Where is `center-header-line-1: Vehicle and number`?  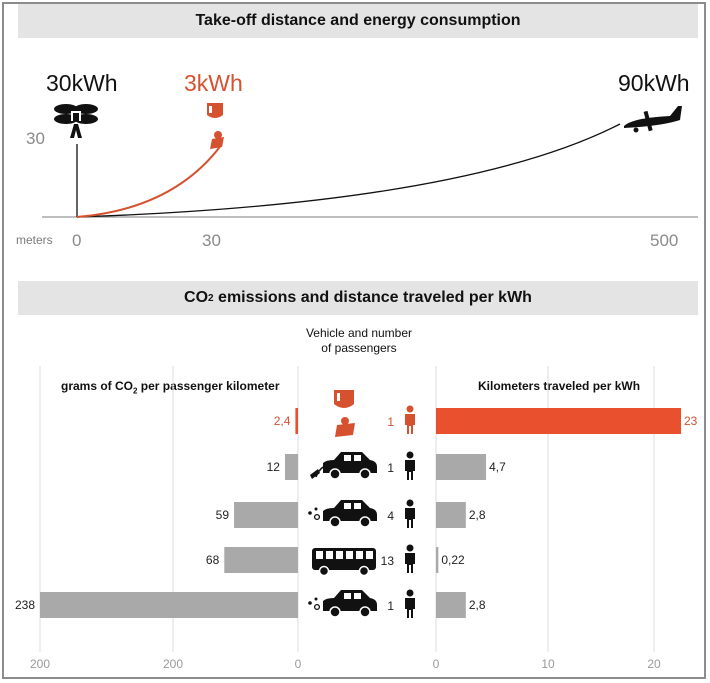 center-header-line-1: Vehicle and number is located at coordinates (359, 333).